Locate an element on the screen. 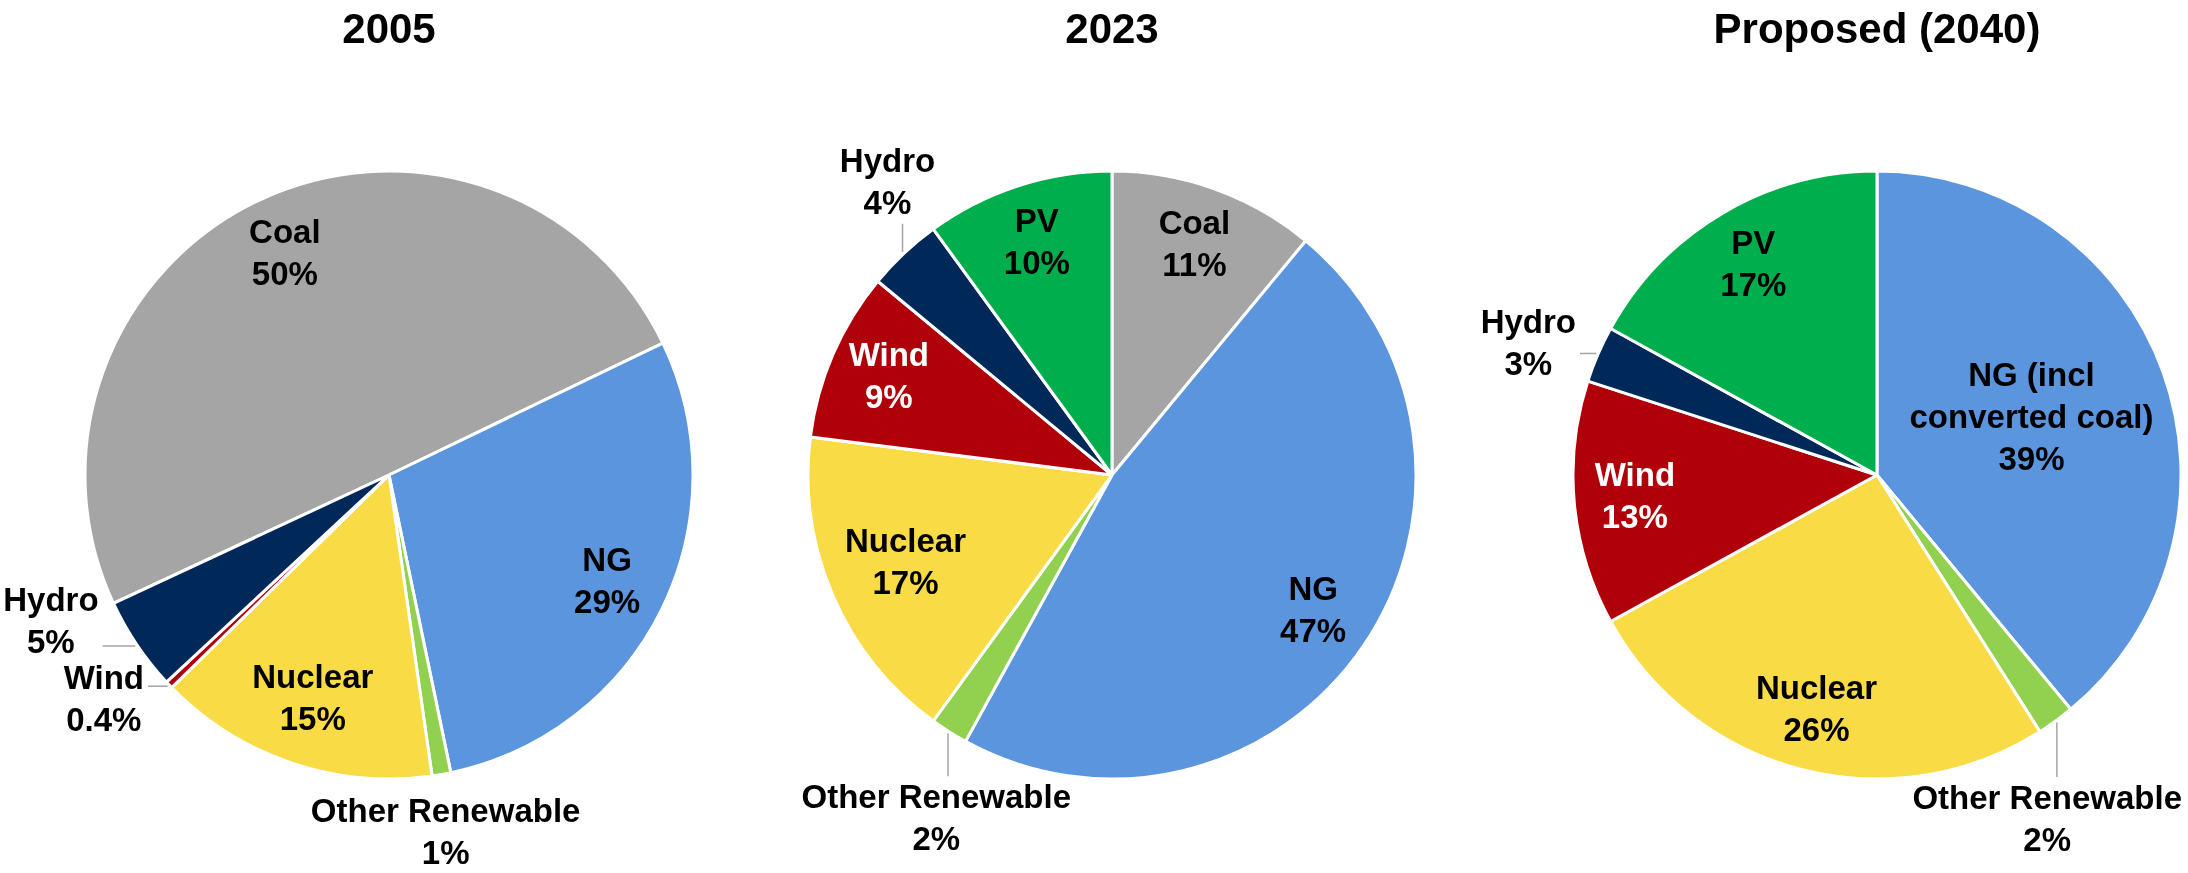 This screenshot has height=873, width=2188. data-label: 11% is located at coordinates (1194, 265).